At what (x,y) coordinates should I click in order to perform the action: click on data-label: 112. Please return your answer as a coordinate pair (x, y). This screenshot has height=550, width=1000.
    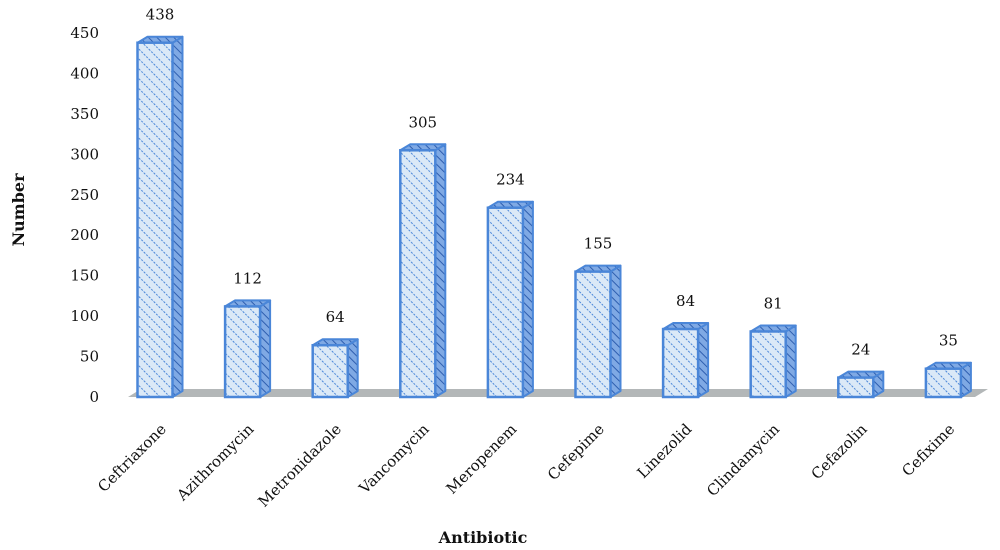
    Looking at the image, I should click on (247, 278).